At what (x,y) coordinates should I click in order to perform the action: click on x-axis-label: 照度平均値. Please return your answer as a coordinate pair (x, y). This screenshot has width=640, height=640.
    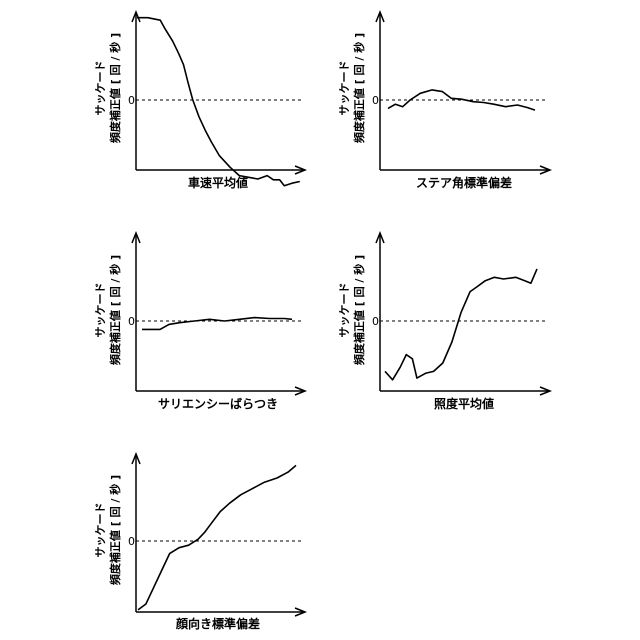
    Looking at the image, I should click on (464, 403).